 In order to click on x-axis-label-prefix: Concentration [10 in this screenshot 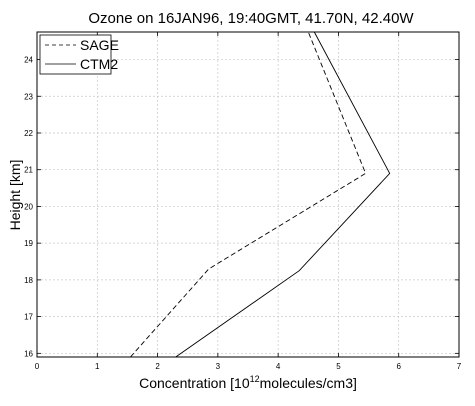, I will do `click(194, 383)`.